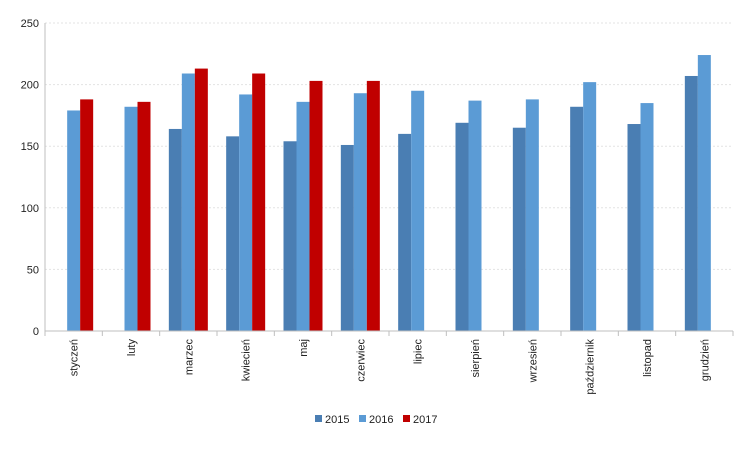  Describe the element at coordinates (30, 209) in the screenshot. I see `y-tick-label: 100` at that location.